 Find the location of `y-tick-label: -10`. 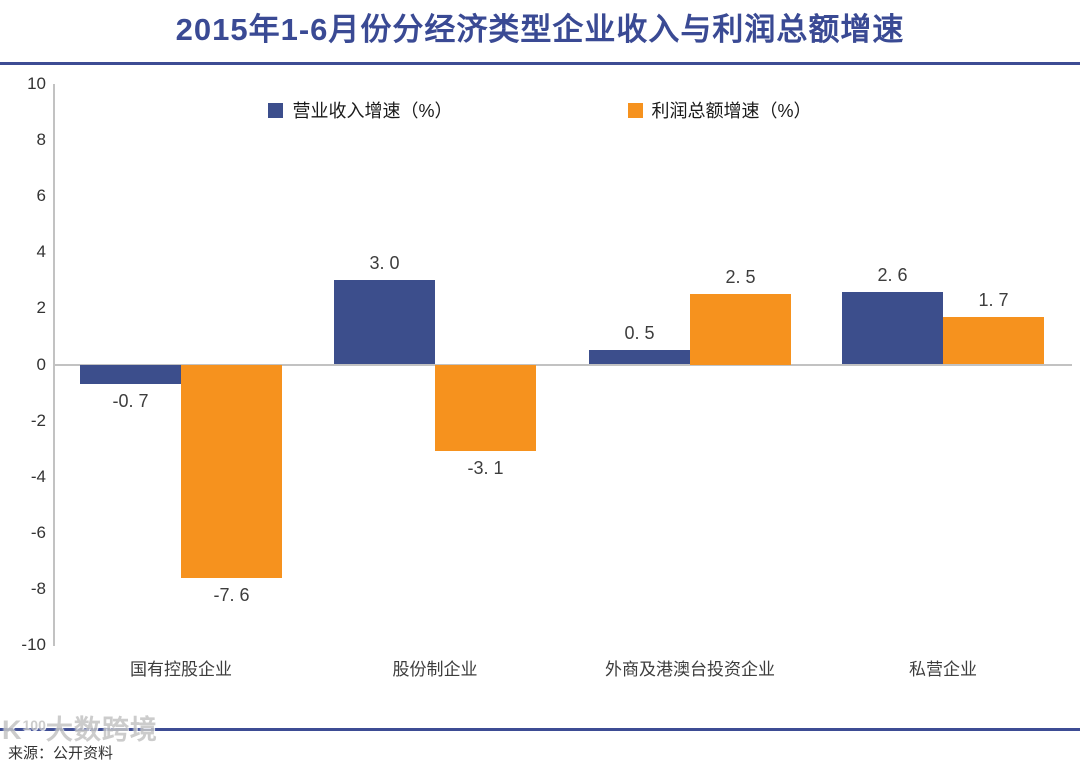

y-tick-label: -10 is located at coordinates (33, 644).